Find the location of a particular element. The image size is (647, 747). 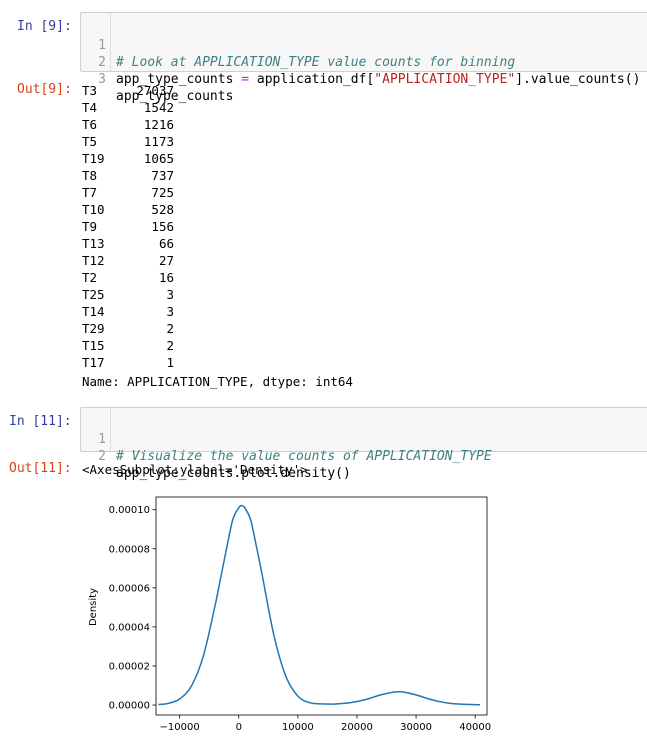

output-key: T29 is located at coordinates (93, 328).